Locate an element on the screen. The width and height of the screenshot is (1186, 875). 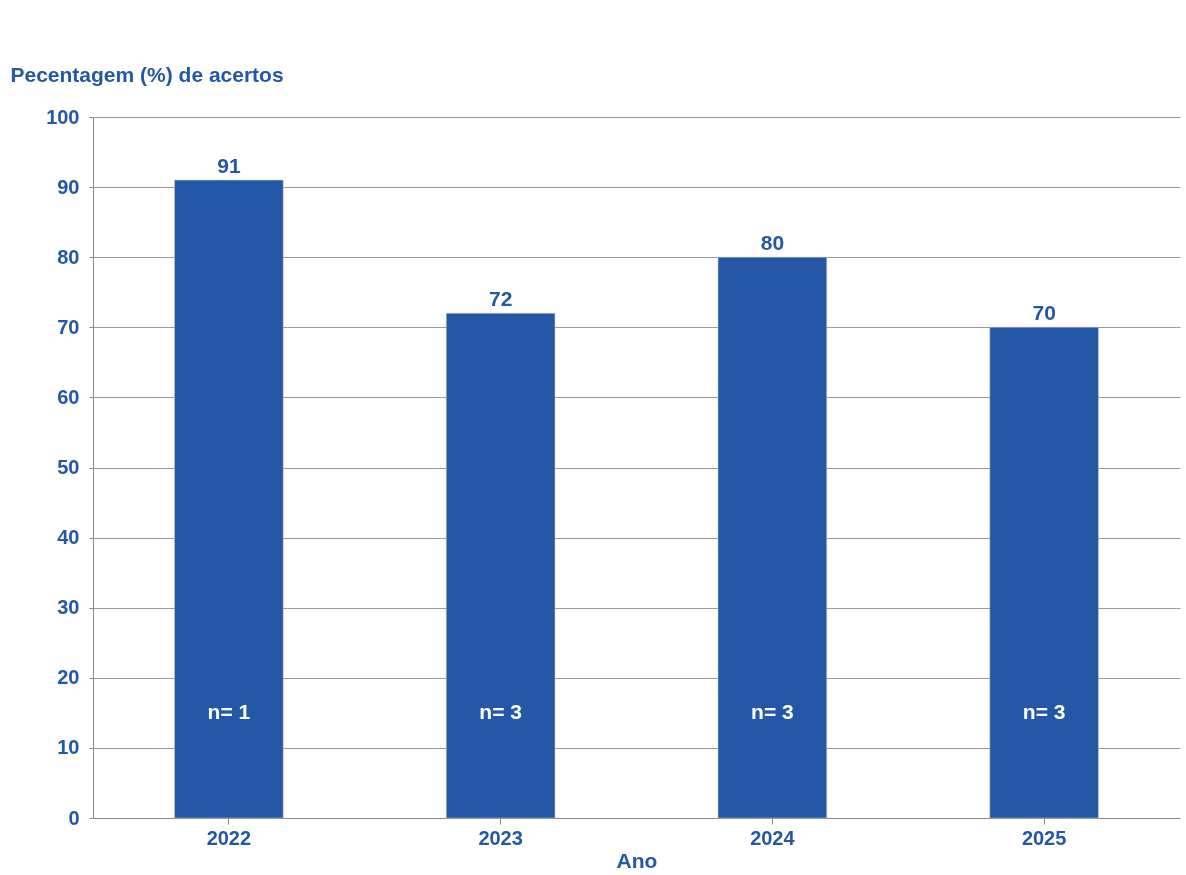
y-tick-label: 50 is located at coordinates (68, 467).